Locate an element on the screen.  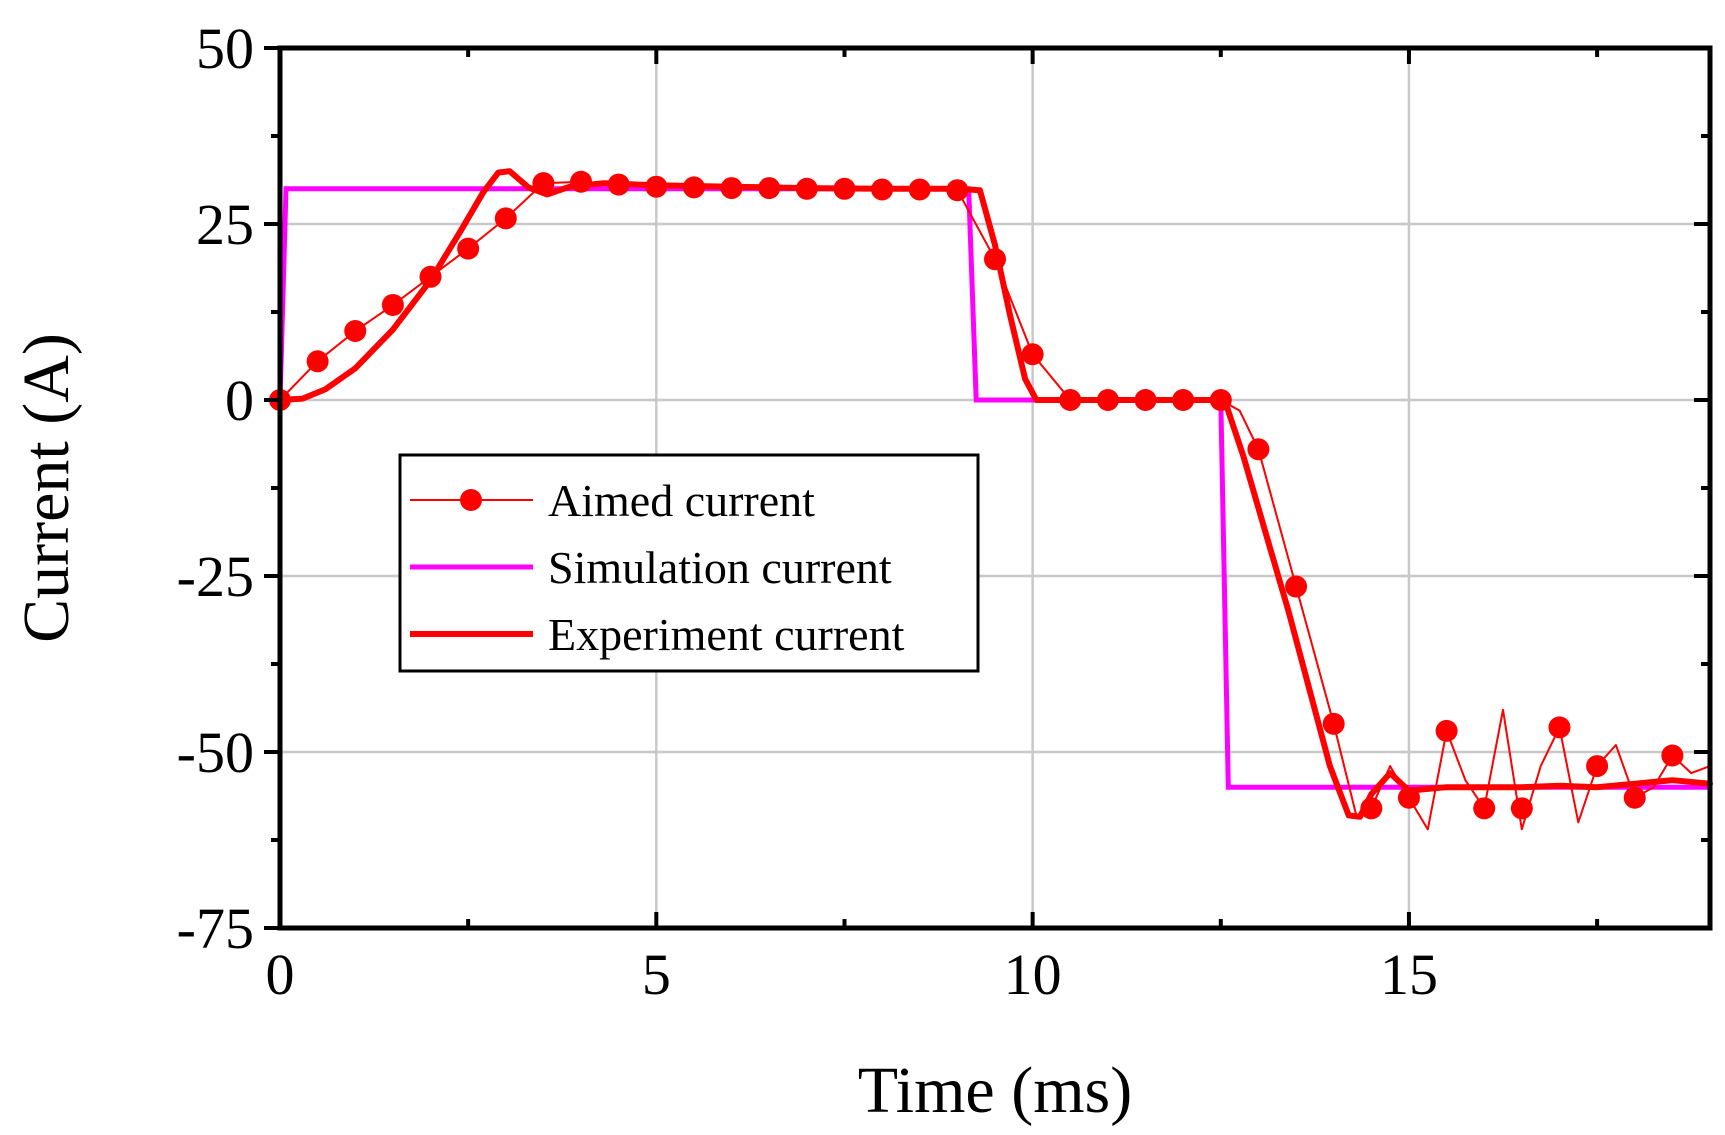
legend-swatch-aimed-marker is located at coordinates (471, 500).